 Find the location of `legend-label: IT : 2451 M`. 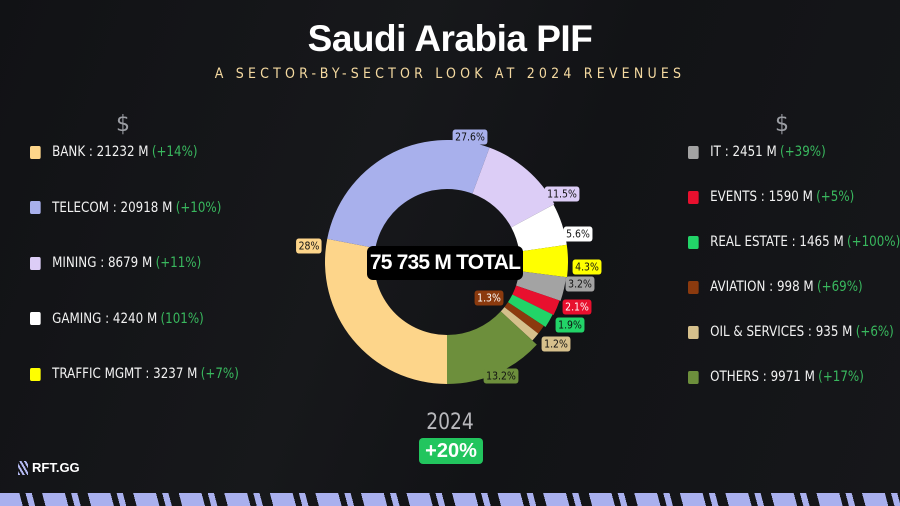

legend-label: IT : 2451 M is located at coordinates (743, 152).